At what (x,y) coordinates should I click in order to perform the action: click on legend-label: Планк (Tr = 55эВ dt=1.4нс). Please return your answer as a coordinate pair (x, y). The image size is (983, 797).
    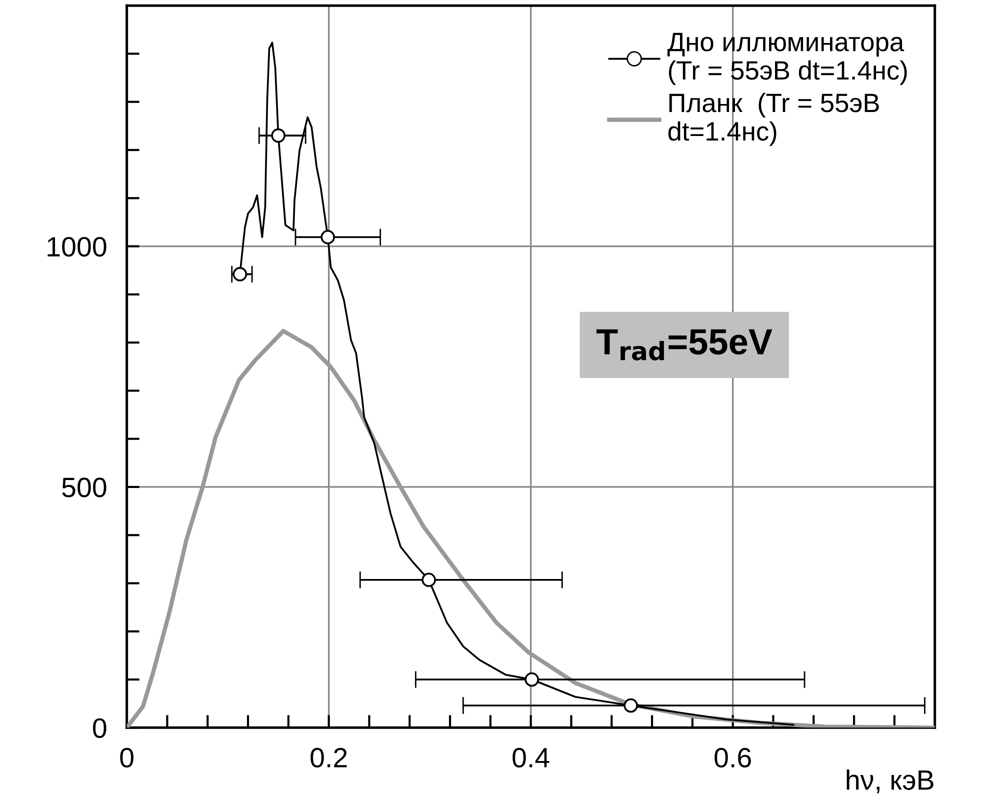
    Looking at the image, I should click on (773, 119).